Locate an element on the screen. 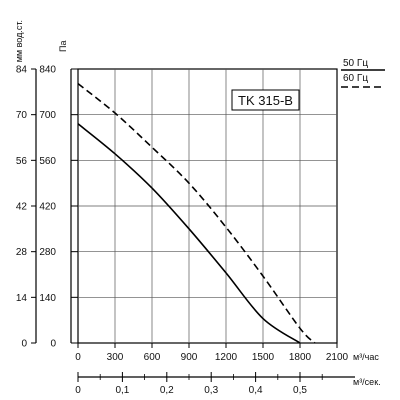 This screenshot has height=400, width=400. y-inner-tick-label: 420 is located at coordinates (47, 207).